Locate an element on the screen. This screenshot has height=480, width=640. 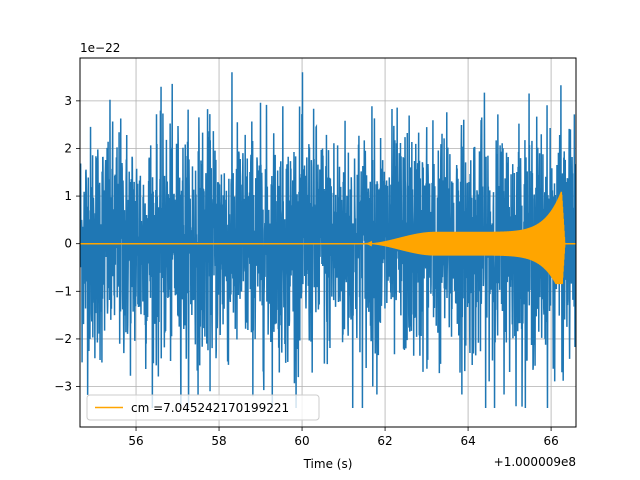
x-tick-label: 58 is located at coordinates (218, 441).